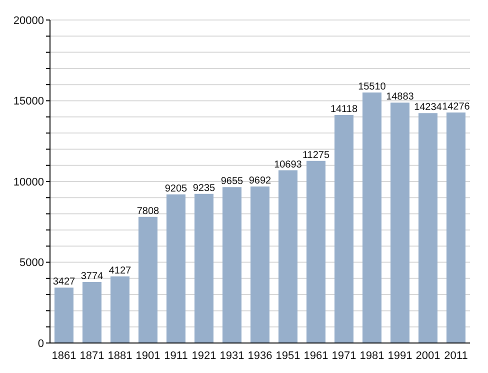  What do you see at coordinates (260, 356) in the screenshot?
I see `x-tick-label: 1936` at bounding box center [260, 356].